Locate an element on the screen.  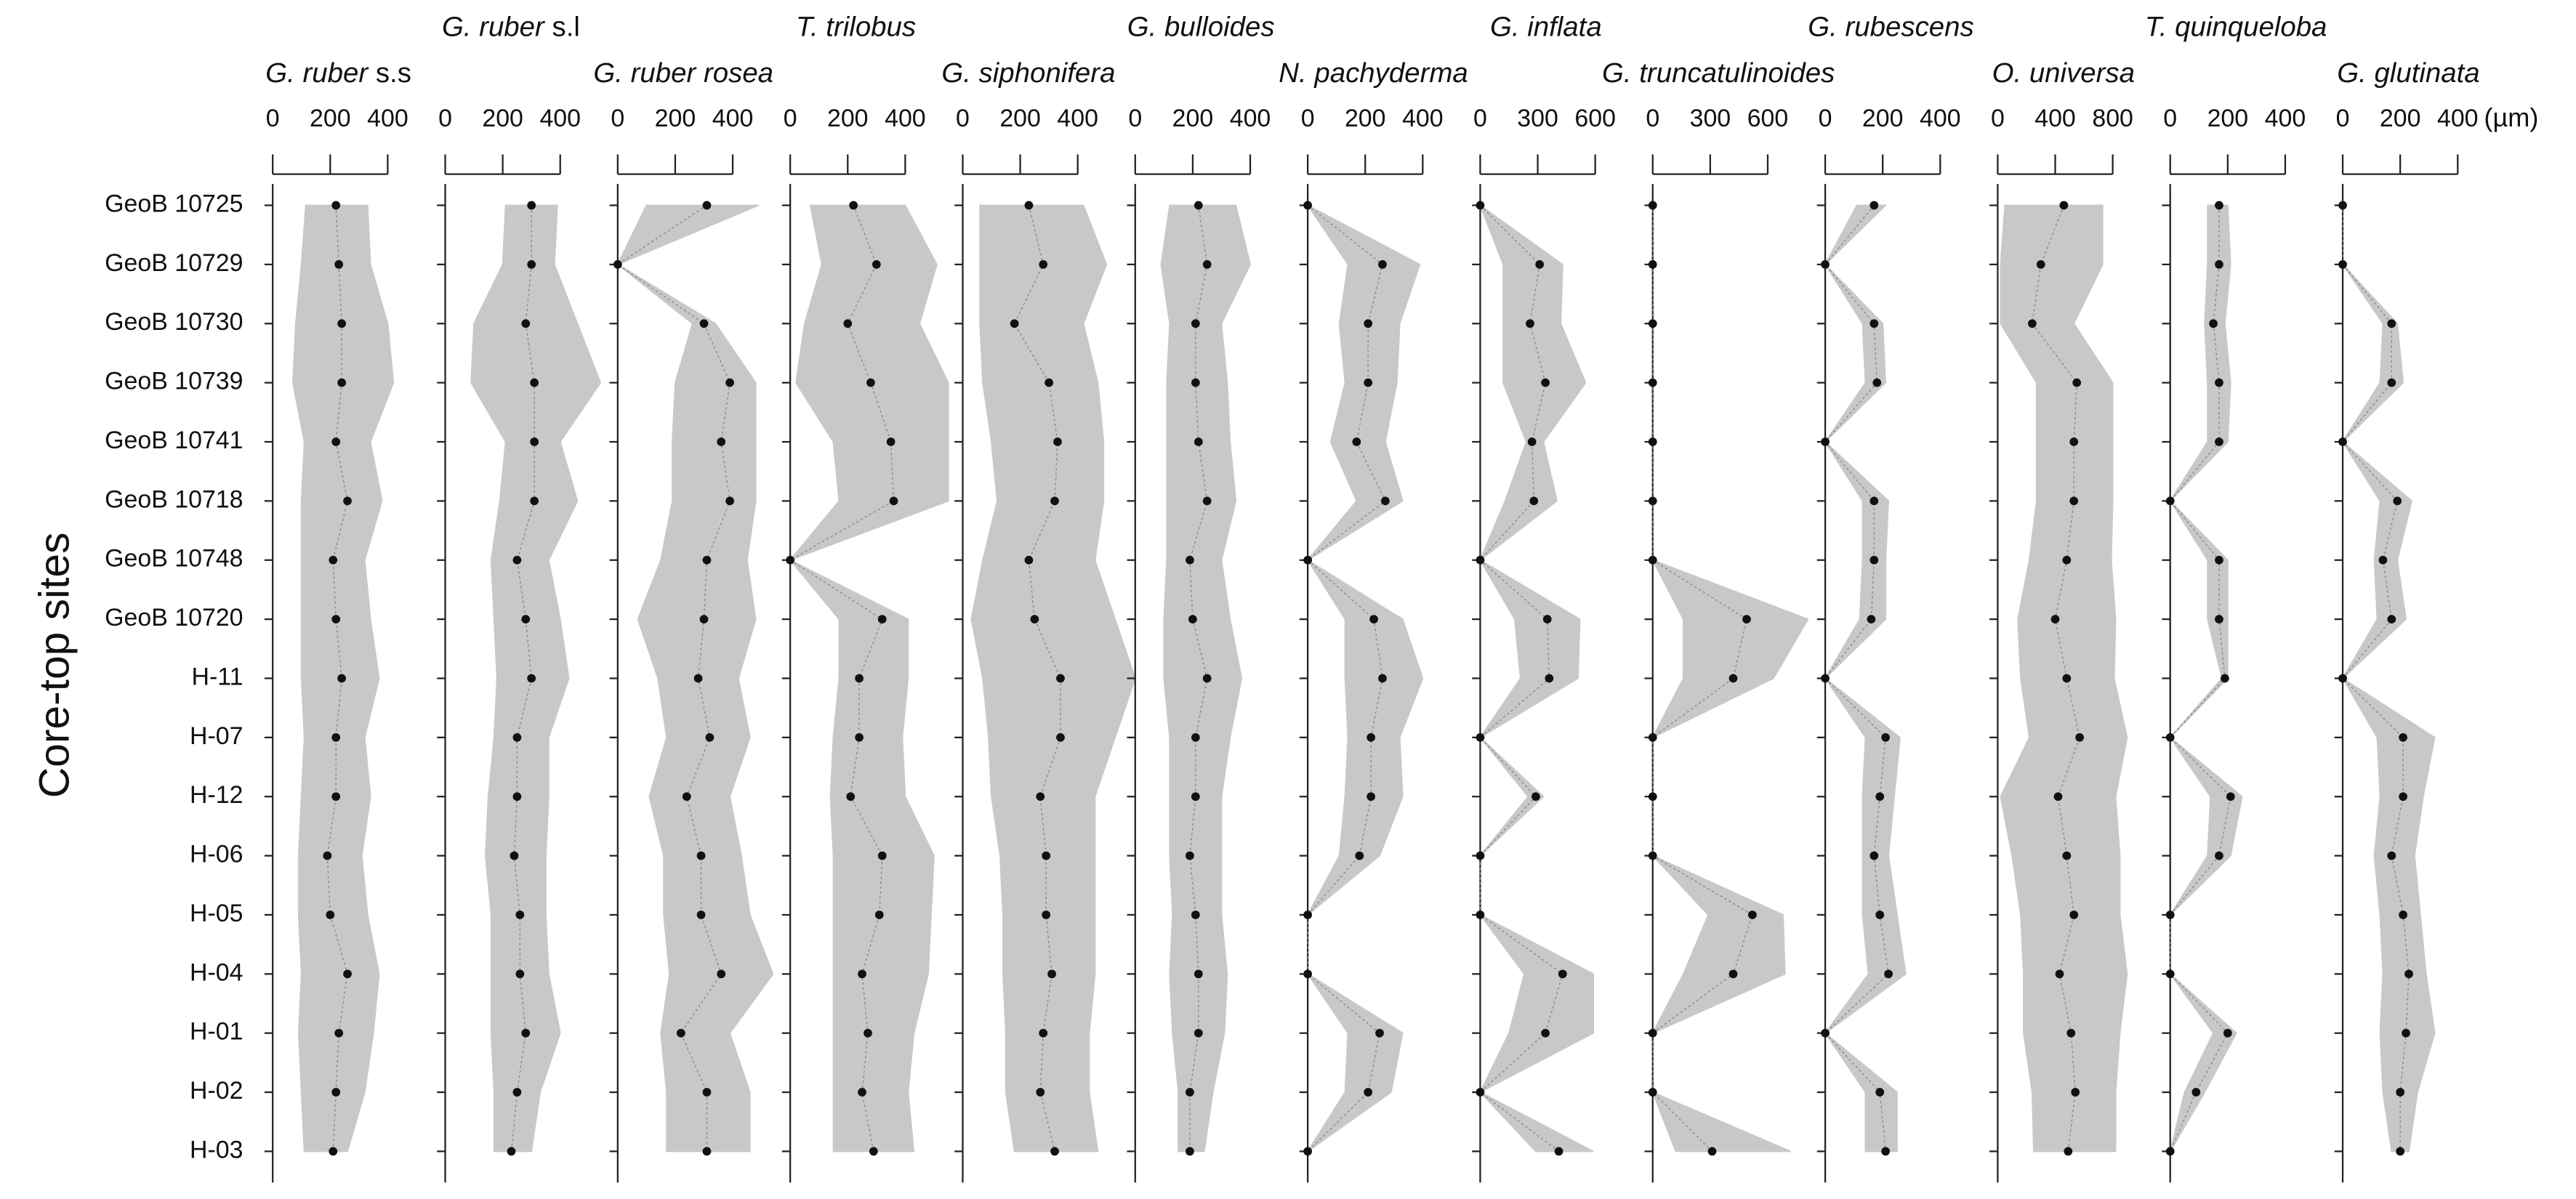
species-name: G. truncatulinoides is located at coordinates (1718, 73).